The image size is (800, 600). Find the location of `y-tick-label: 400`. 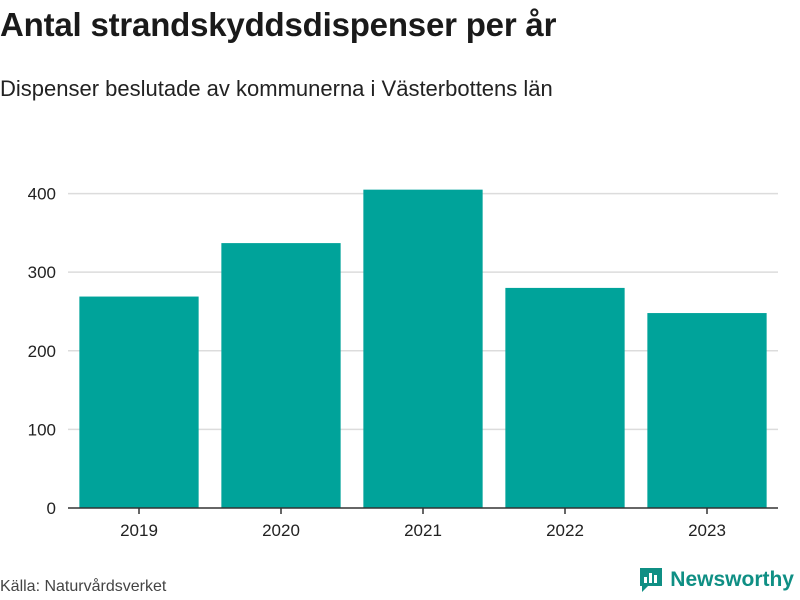

y-tick-label: 400 is located at coordinates (42, 194).